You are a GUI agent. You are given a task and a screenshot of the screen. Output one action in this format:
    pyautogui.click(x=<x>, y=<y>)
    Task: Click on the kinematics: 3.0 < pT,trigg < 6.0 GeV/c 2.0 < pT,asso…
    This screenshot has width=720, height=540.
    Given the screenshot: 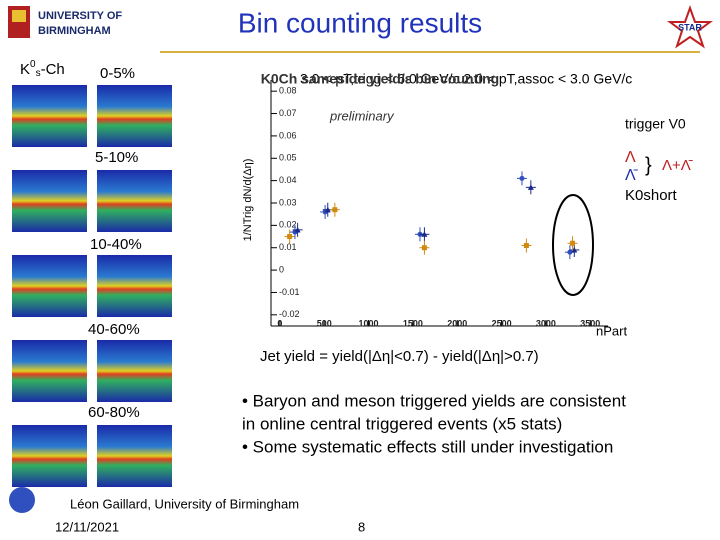 What is the action you would take?
    pyautogui.click(x=466, y=79)
    